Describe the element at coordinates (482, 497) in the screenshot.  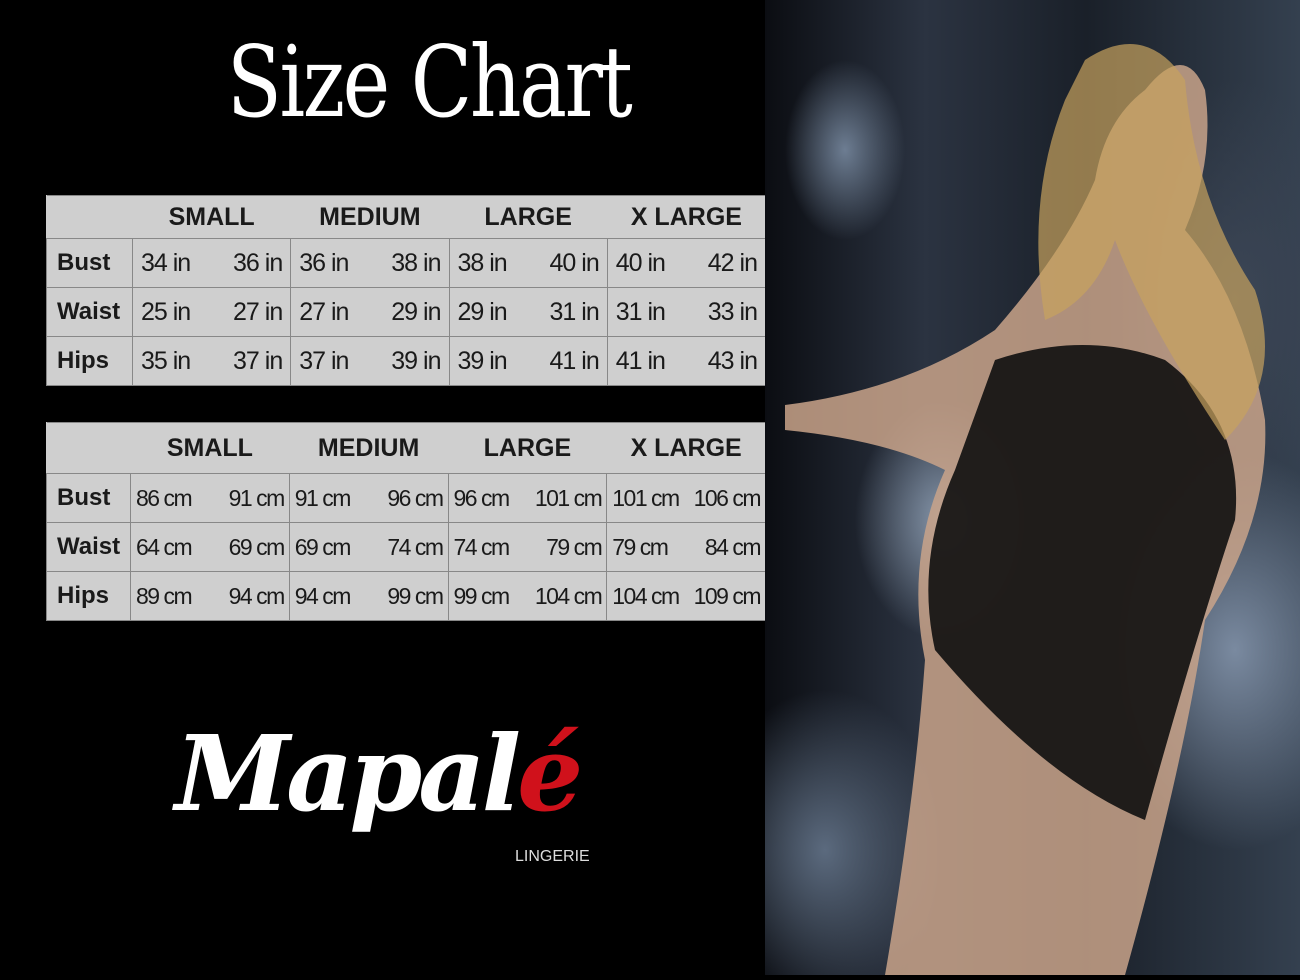
I see `min-value: 96 cm` at that location.